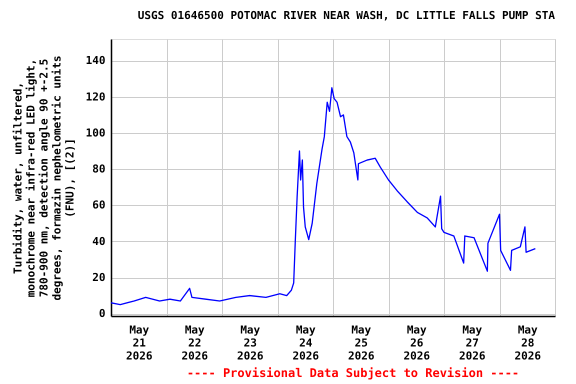  What do you see at coordinates (99, 169) in the screenshot?
I see `y-tick-label: 80` at bounding box center [99, 169].